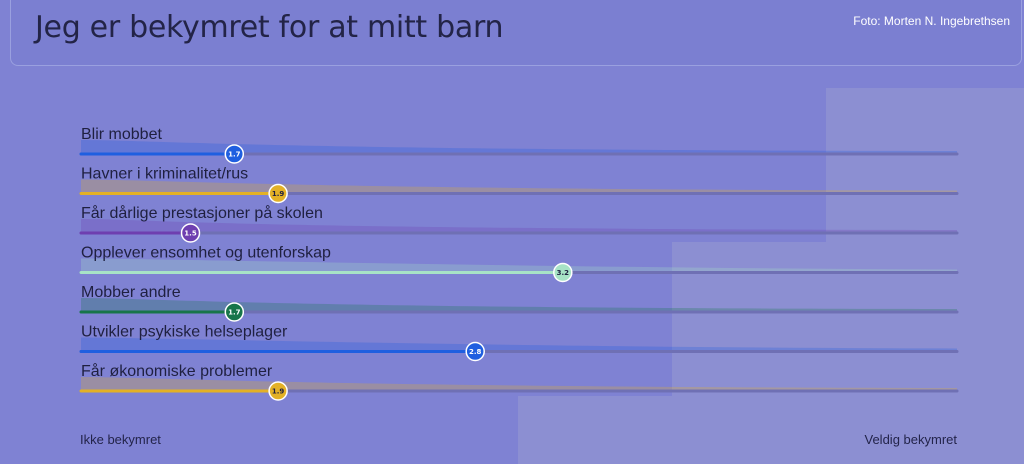 The width and height of the screenshot is (1024, 464). I want to click on scale-min-label: Ikke bekymret, so click(120, 439).